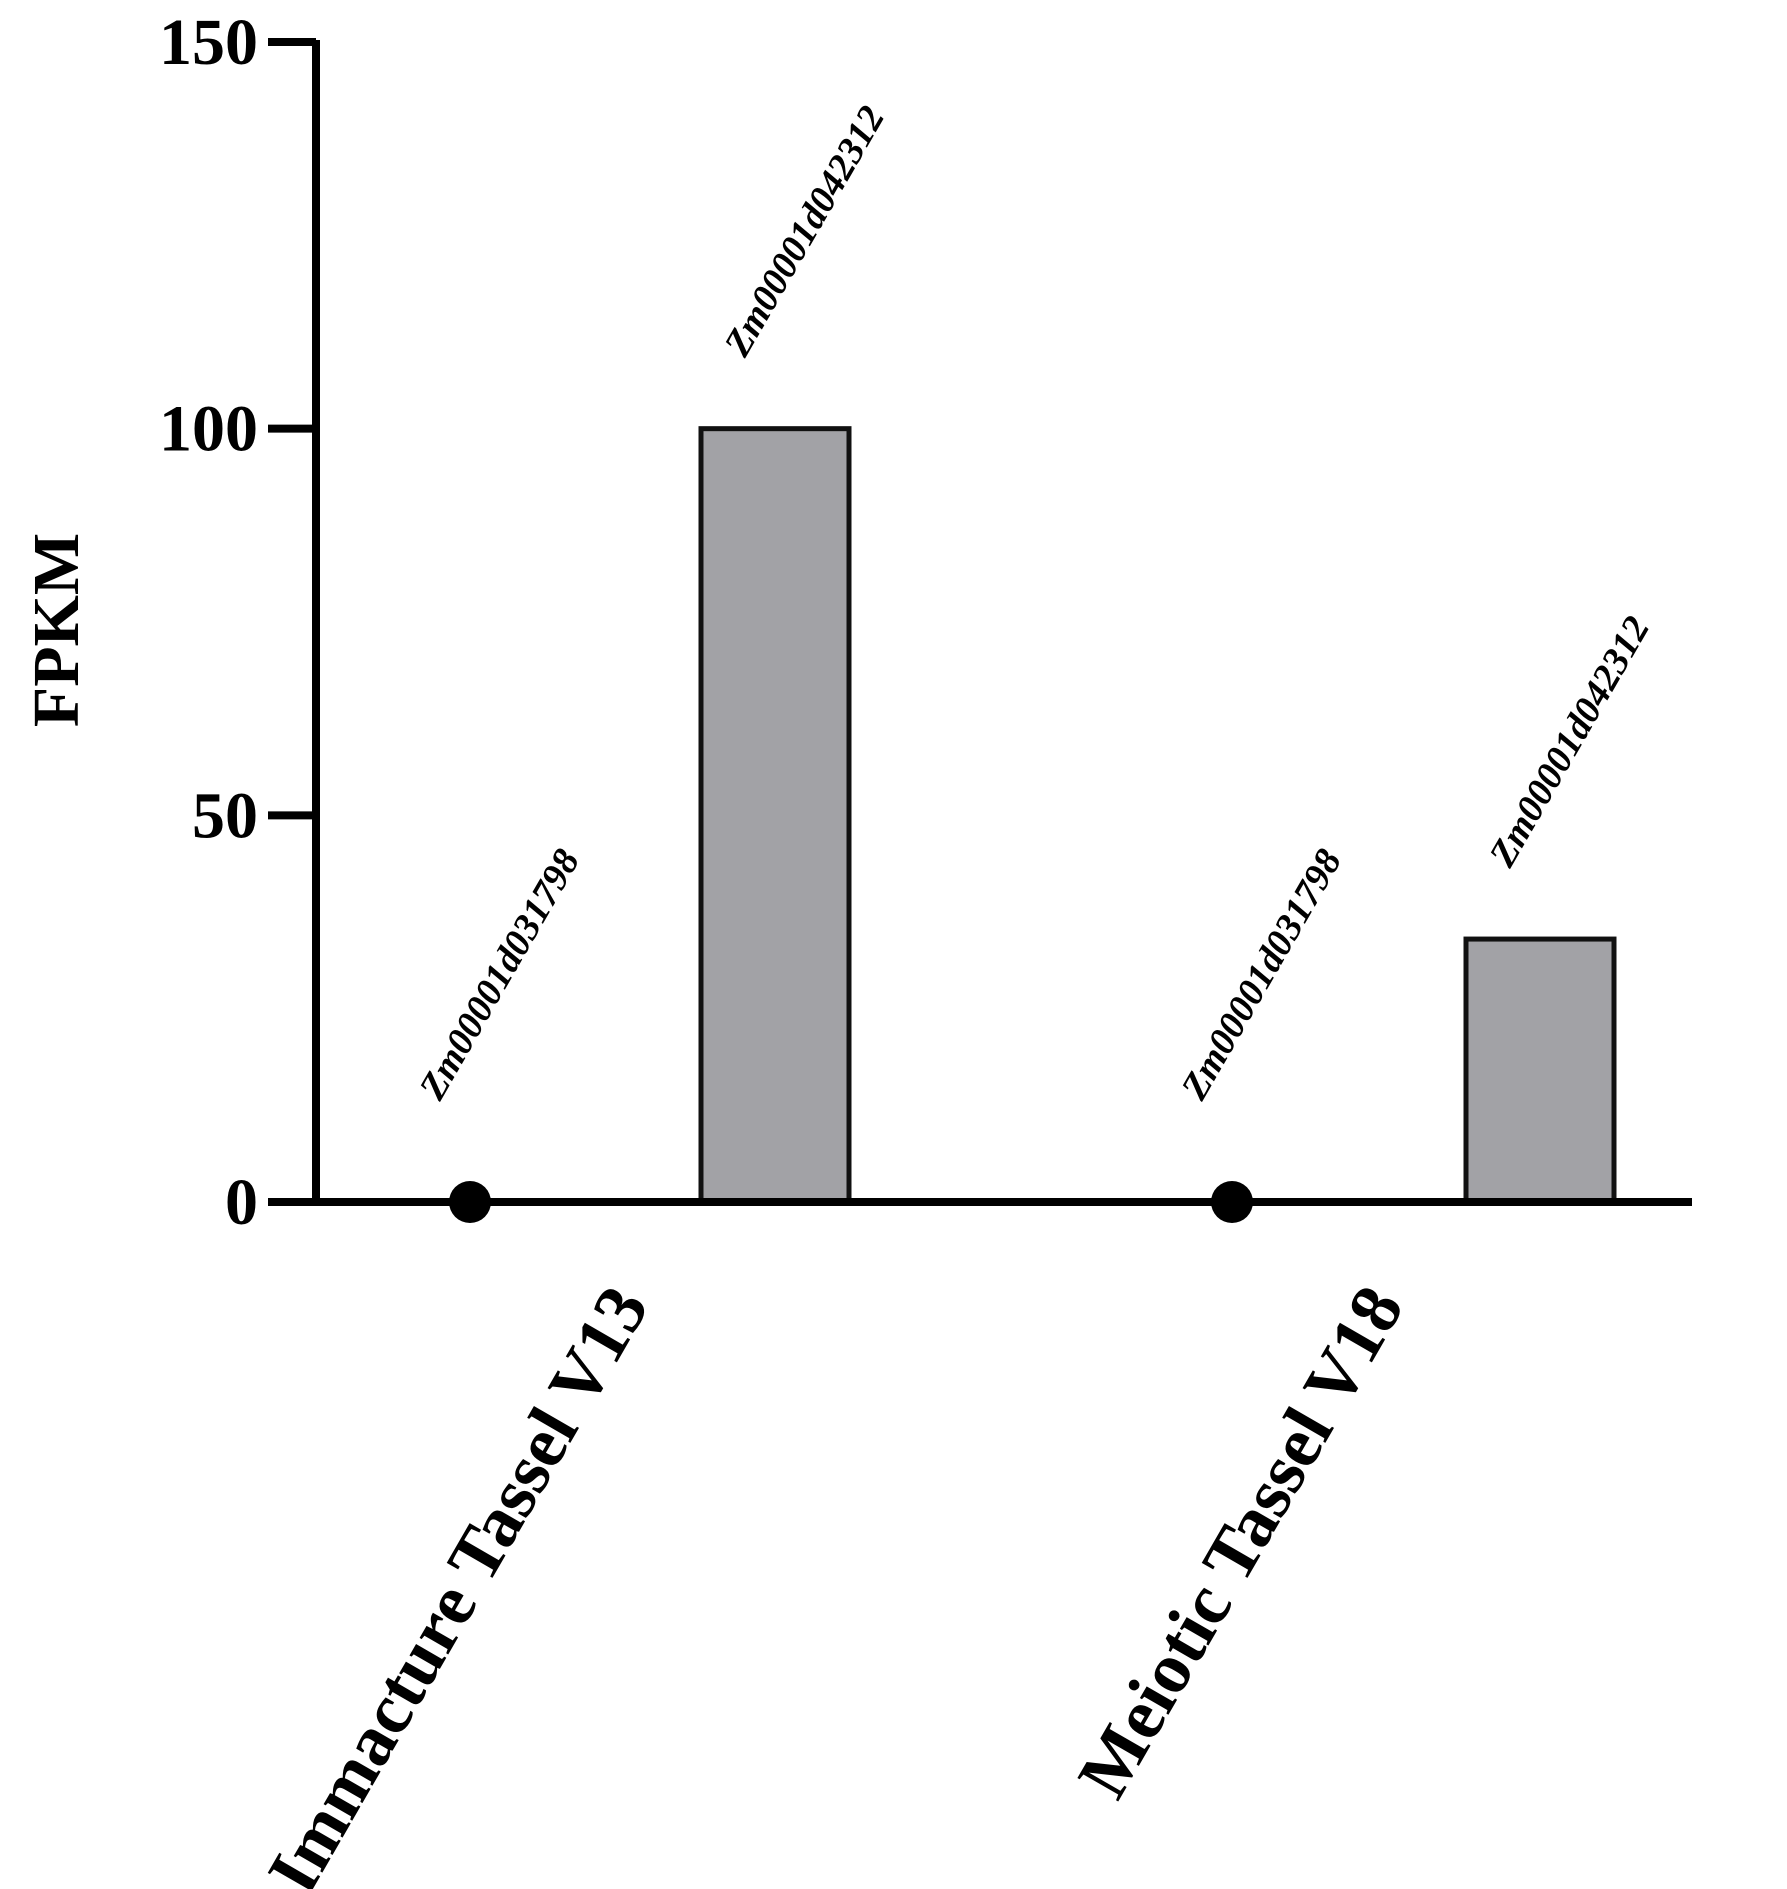 This screenshot has width=1787, height=1889. Describe the element at coordinates (208, 429) in the screenshot. I see `y-tick-label: 100` at that location.